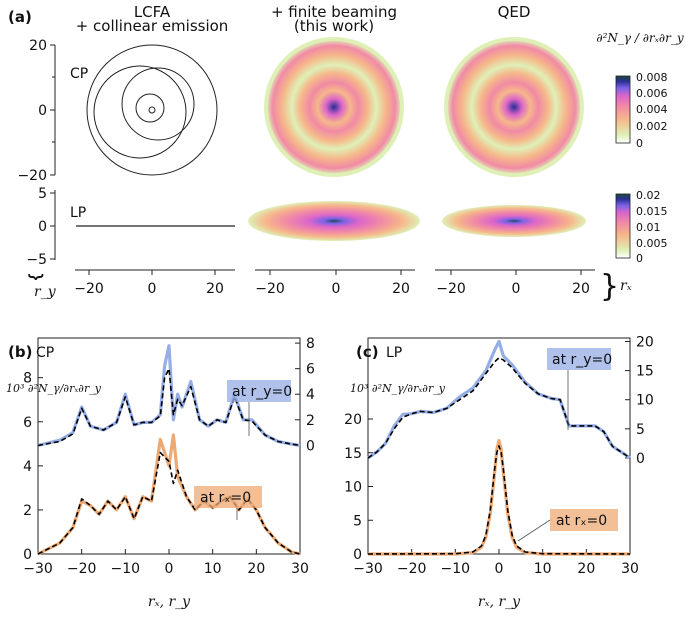 This screenshot has width=685, height=617. I want to click on panel-c-name: LP, so click(394, 353).